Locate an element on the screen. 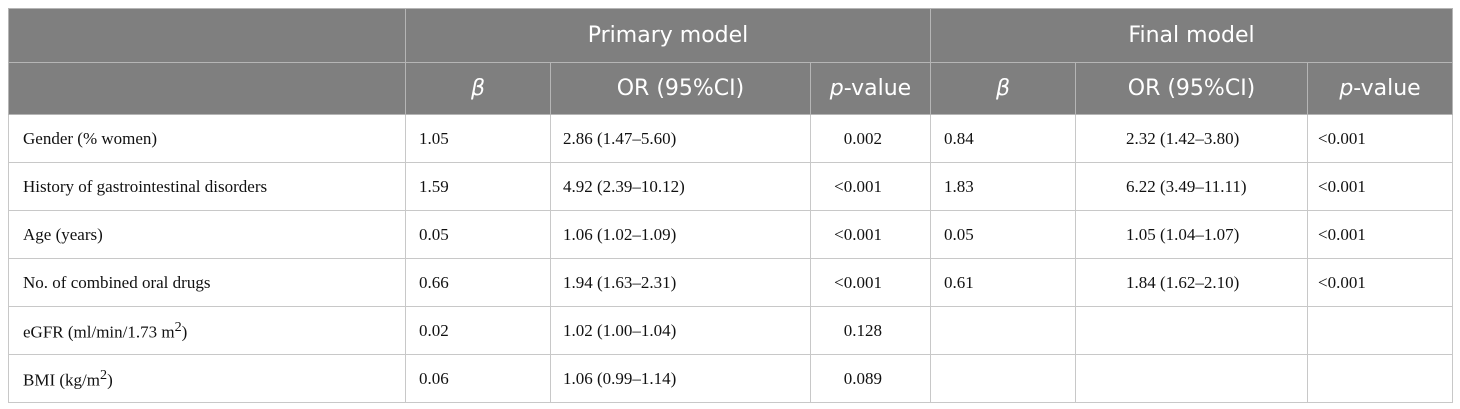  cell: 0.089 is located at coordinates (870, 378).